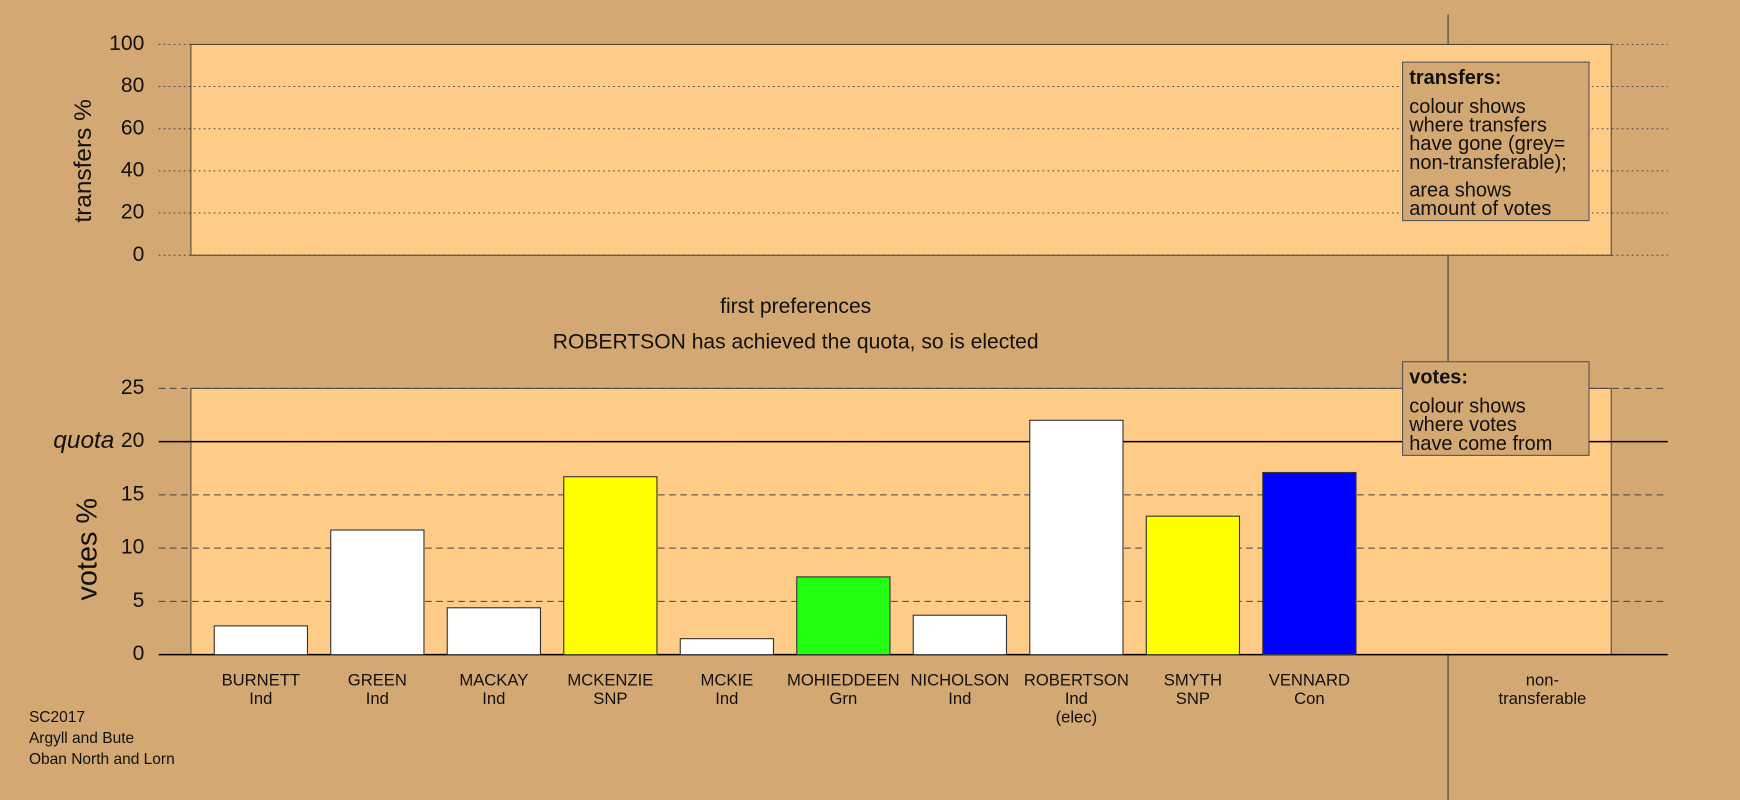 This screenshot has height=800, width=1740. Describe the element at coordinates (1076, 680) in the screenshot. I see `x-tick-label: ROBERTSON` at that location.